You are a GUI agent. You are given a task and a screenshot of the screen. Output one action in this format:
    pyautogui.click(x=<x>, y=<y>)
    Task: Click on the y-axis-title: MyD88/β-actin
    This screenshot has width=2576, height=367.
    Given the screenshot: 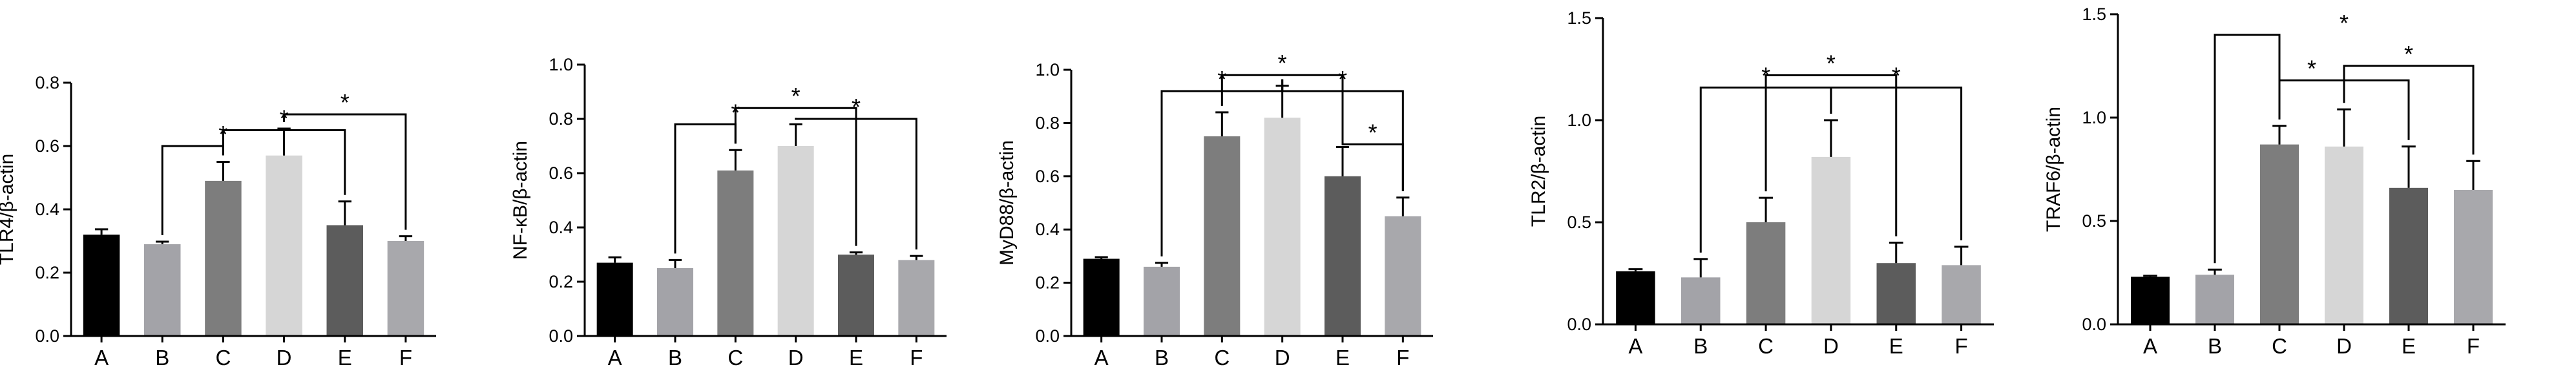 What is the action you would take?
    pyautogui.click(x=1007, y=203)
    